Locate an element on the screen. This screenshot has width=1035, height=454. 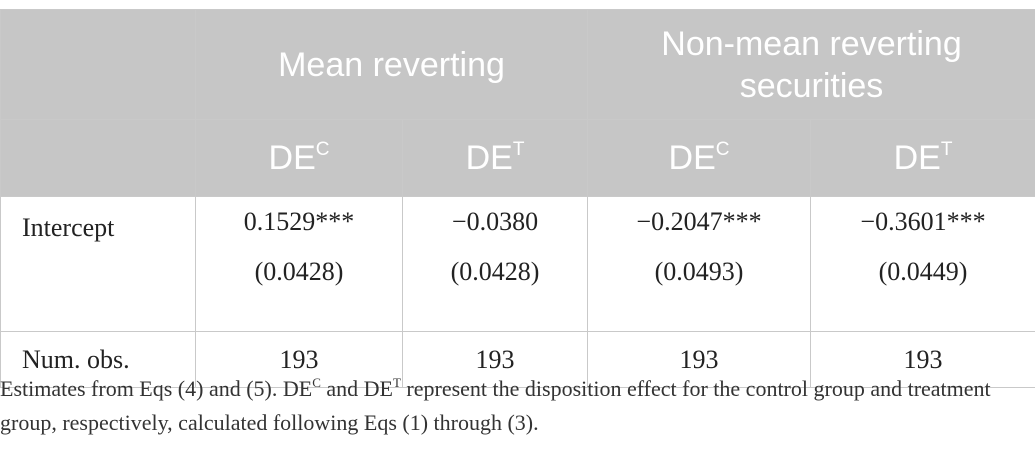
table-cell: 0.1529*** (0.0428) is located at coordinates (299, 264).